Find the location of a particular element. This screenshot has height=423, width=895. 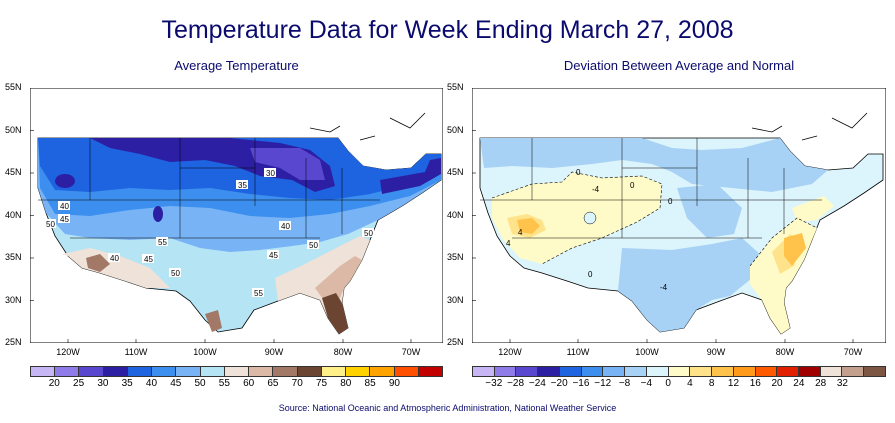

legend-label: −24 is located at coordinates (537, 383).